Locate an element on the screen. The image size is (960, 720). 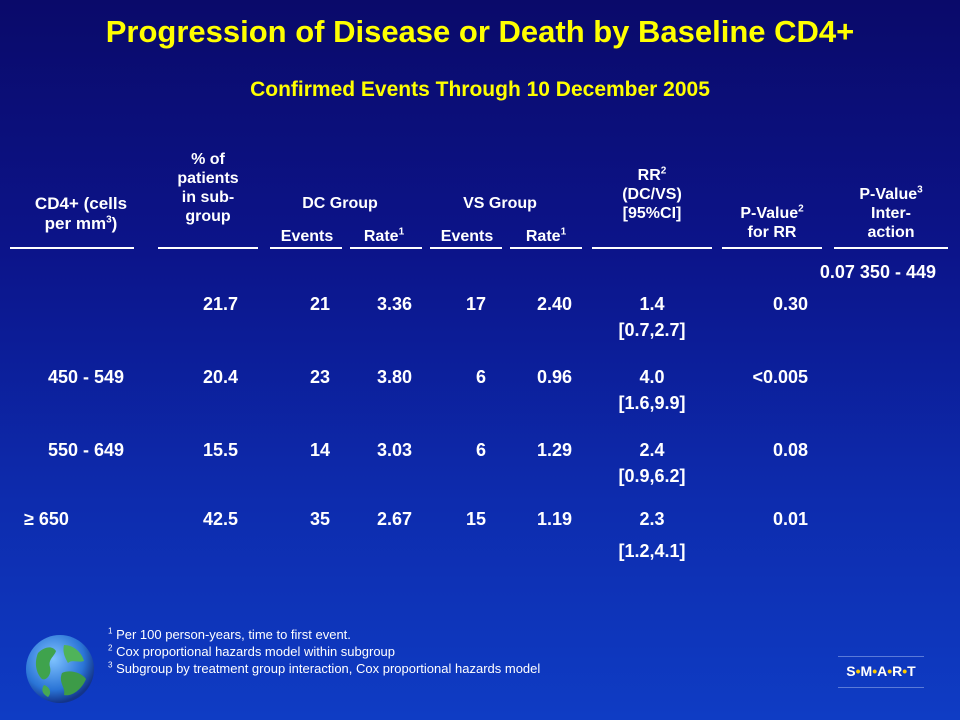
header-rr: RR2 (DC/VS) [95%CI] is located at coordinates (652, 194).